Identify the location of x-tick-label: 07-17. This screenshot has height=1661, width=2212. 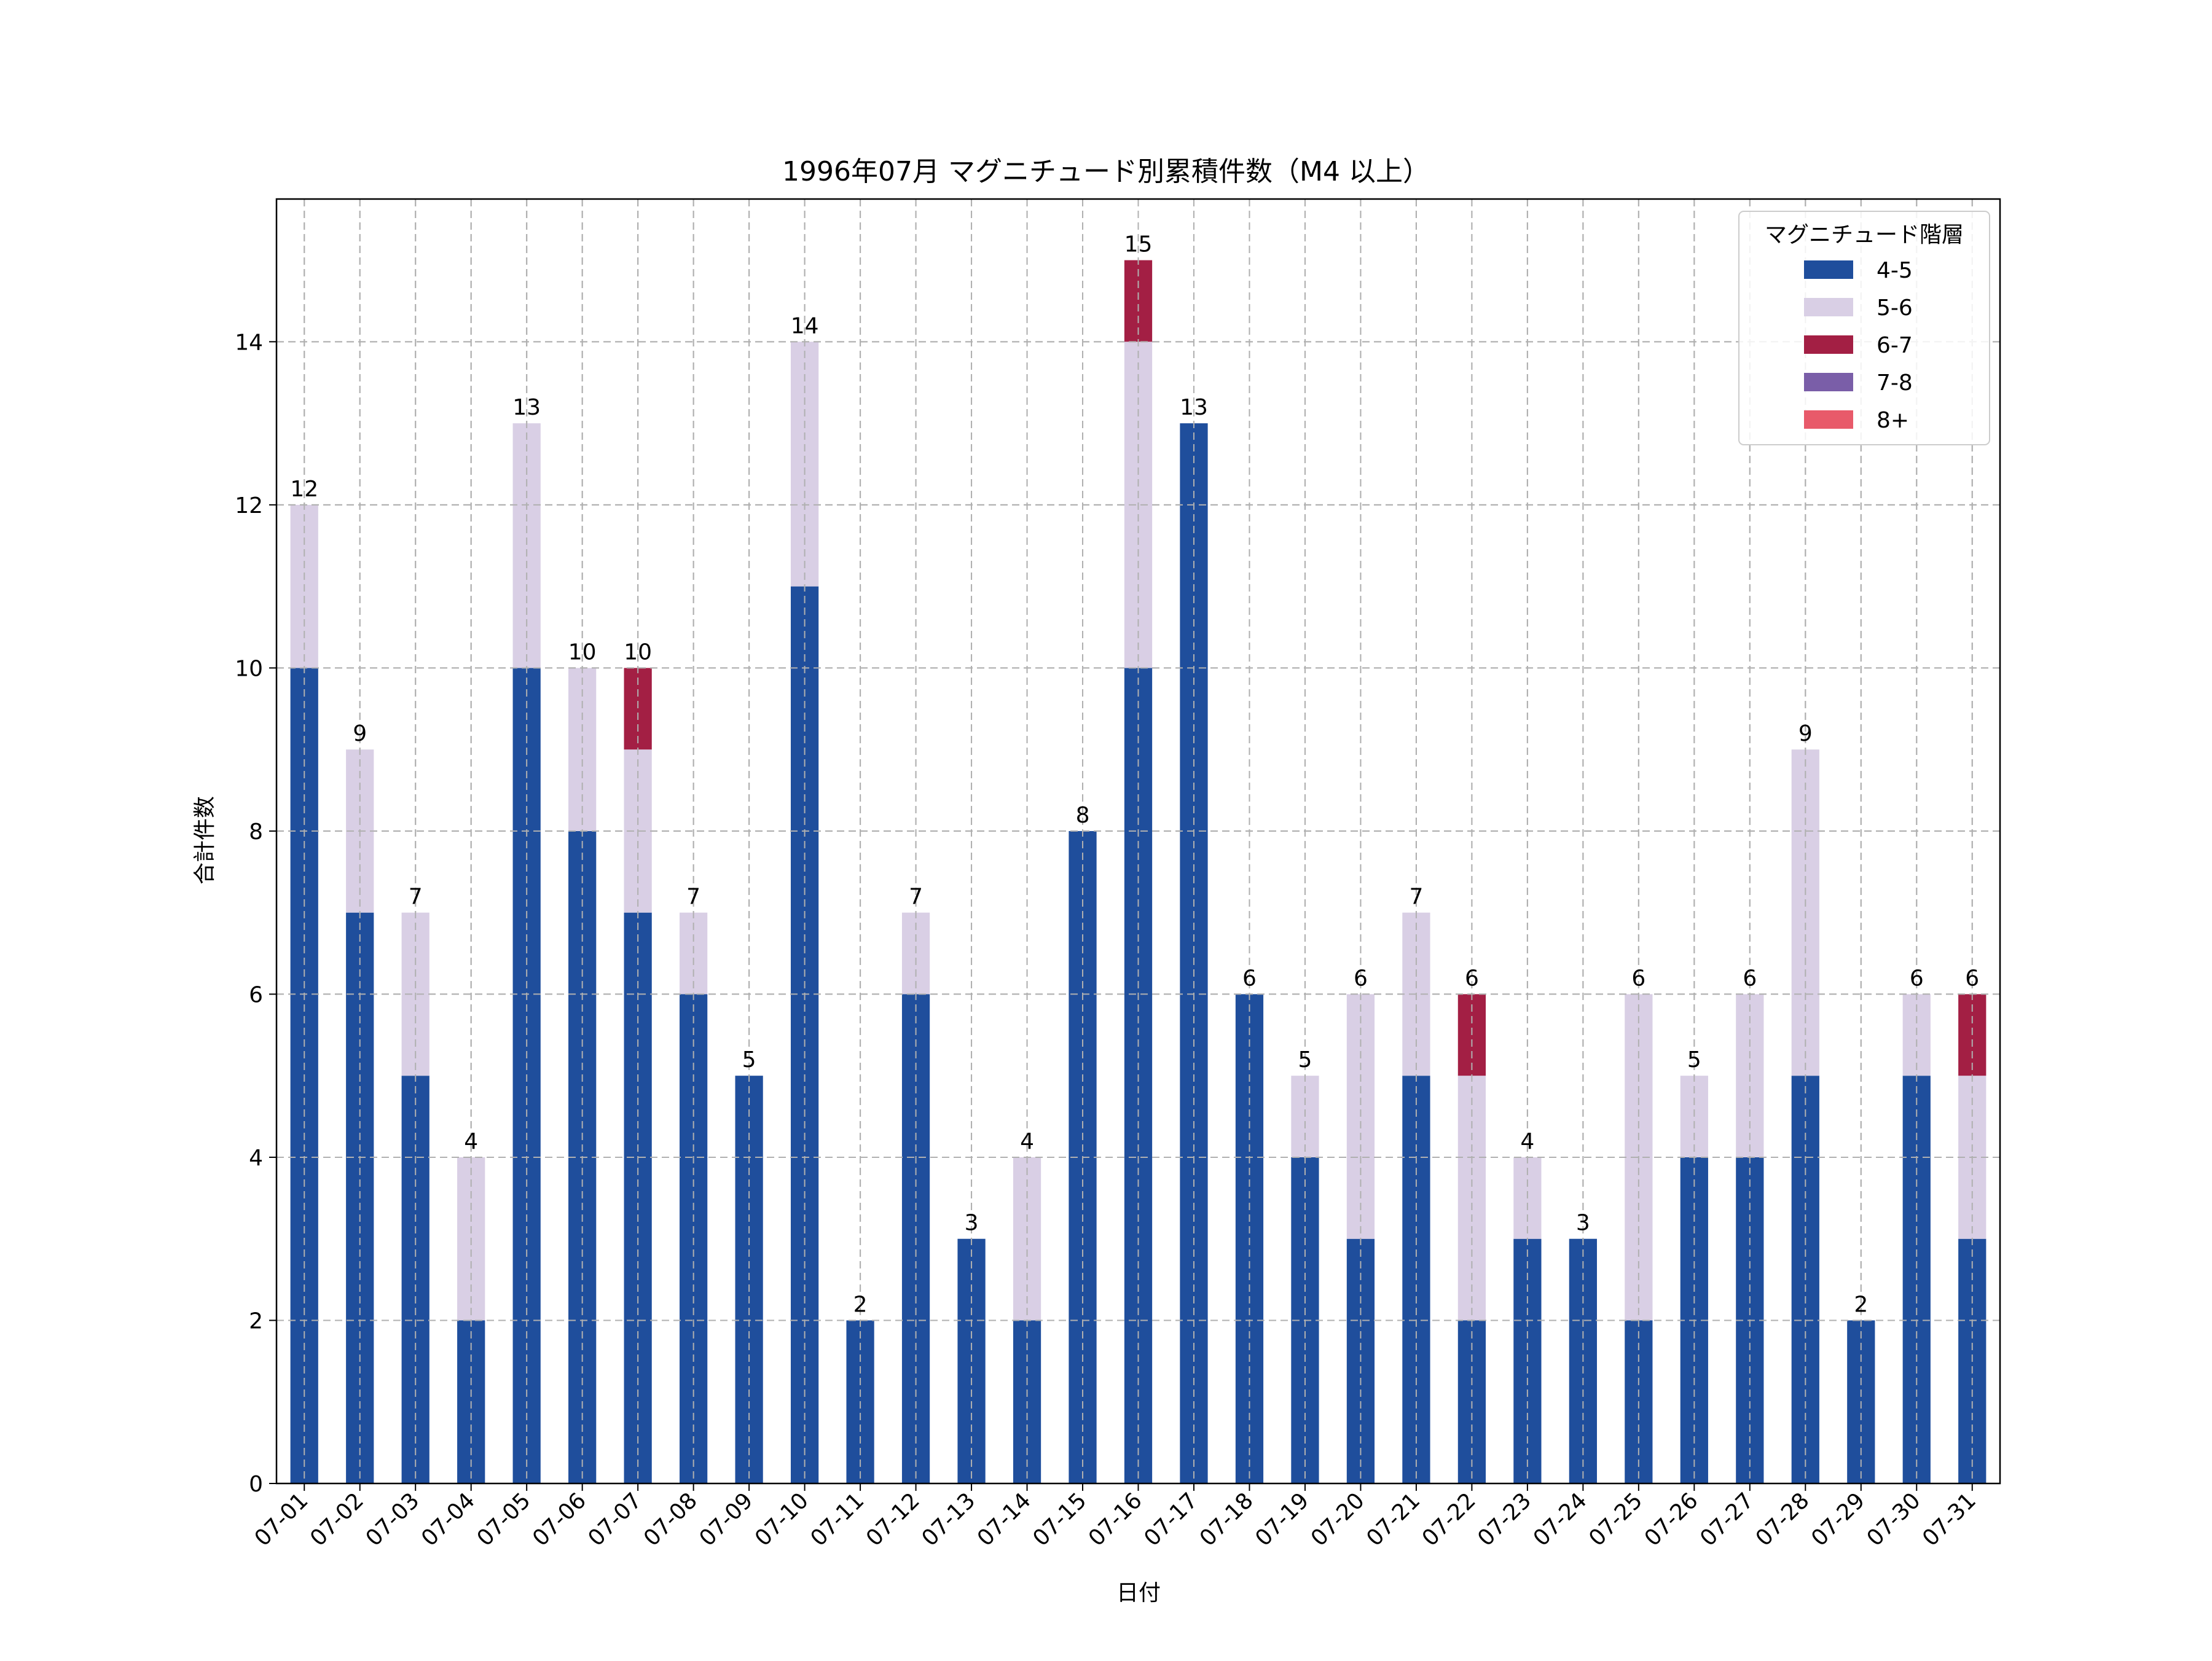
(1170, 1519).